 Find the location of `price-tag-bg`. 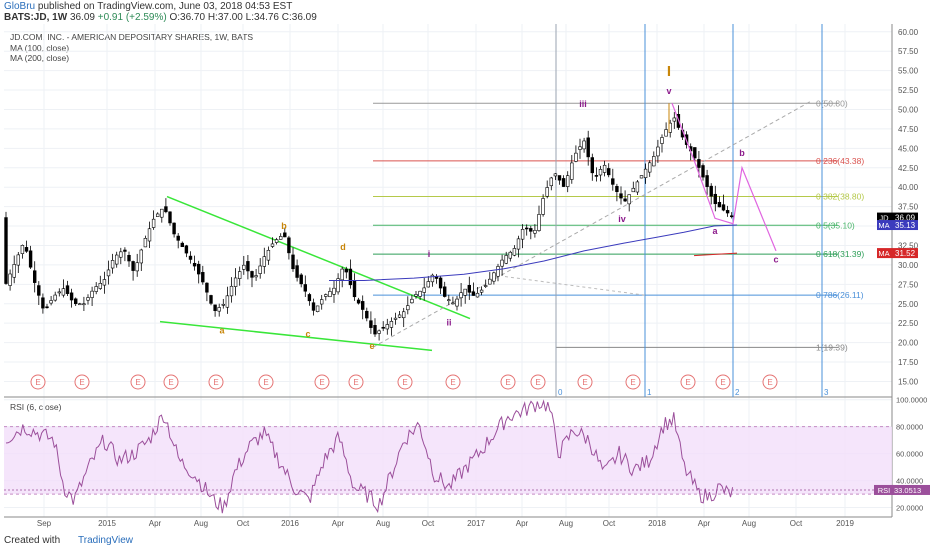

price-tag-bg is located at coordinates (905, 253).